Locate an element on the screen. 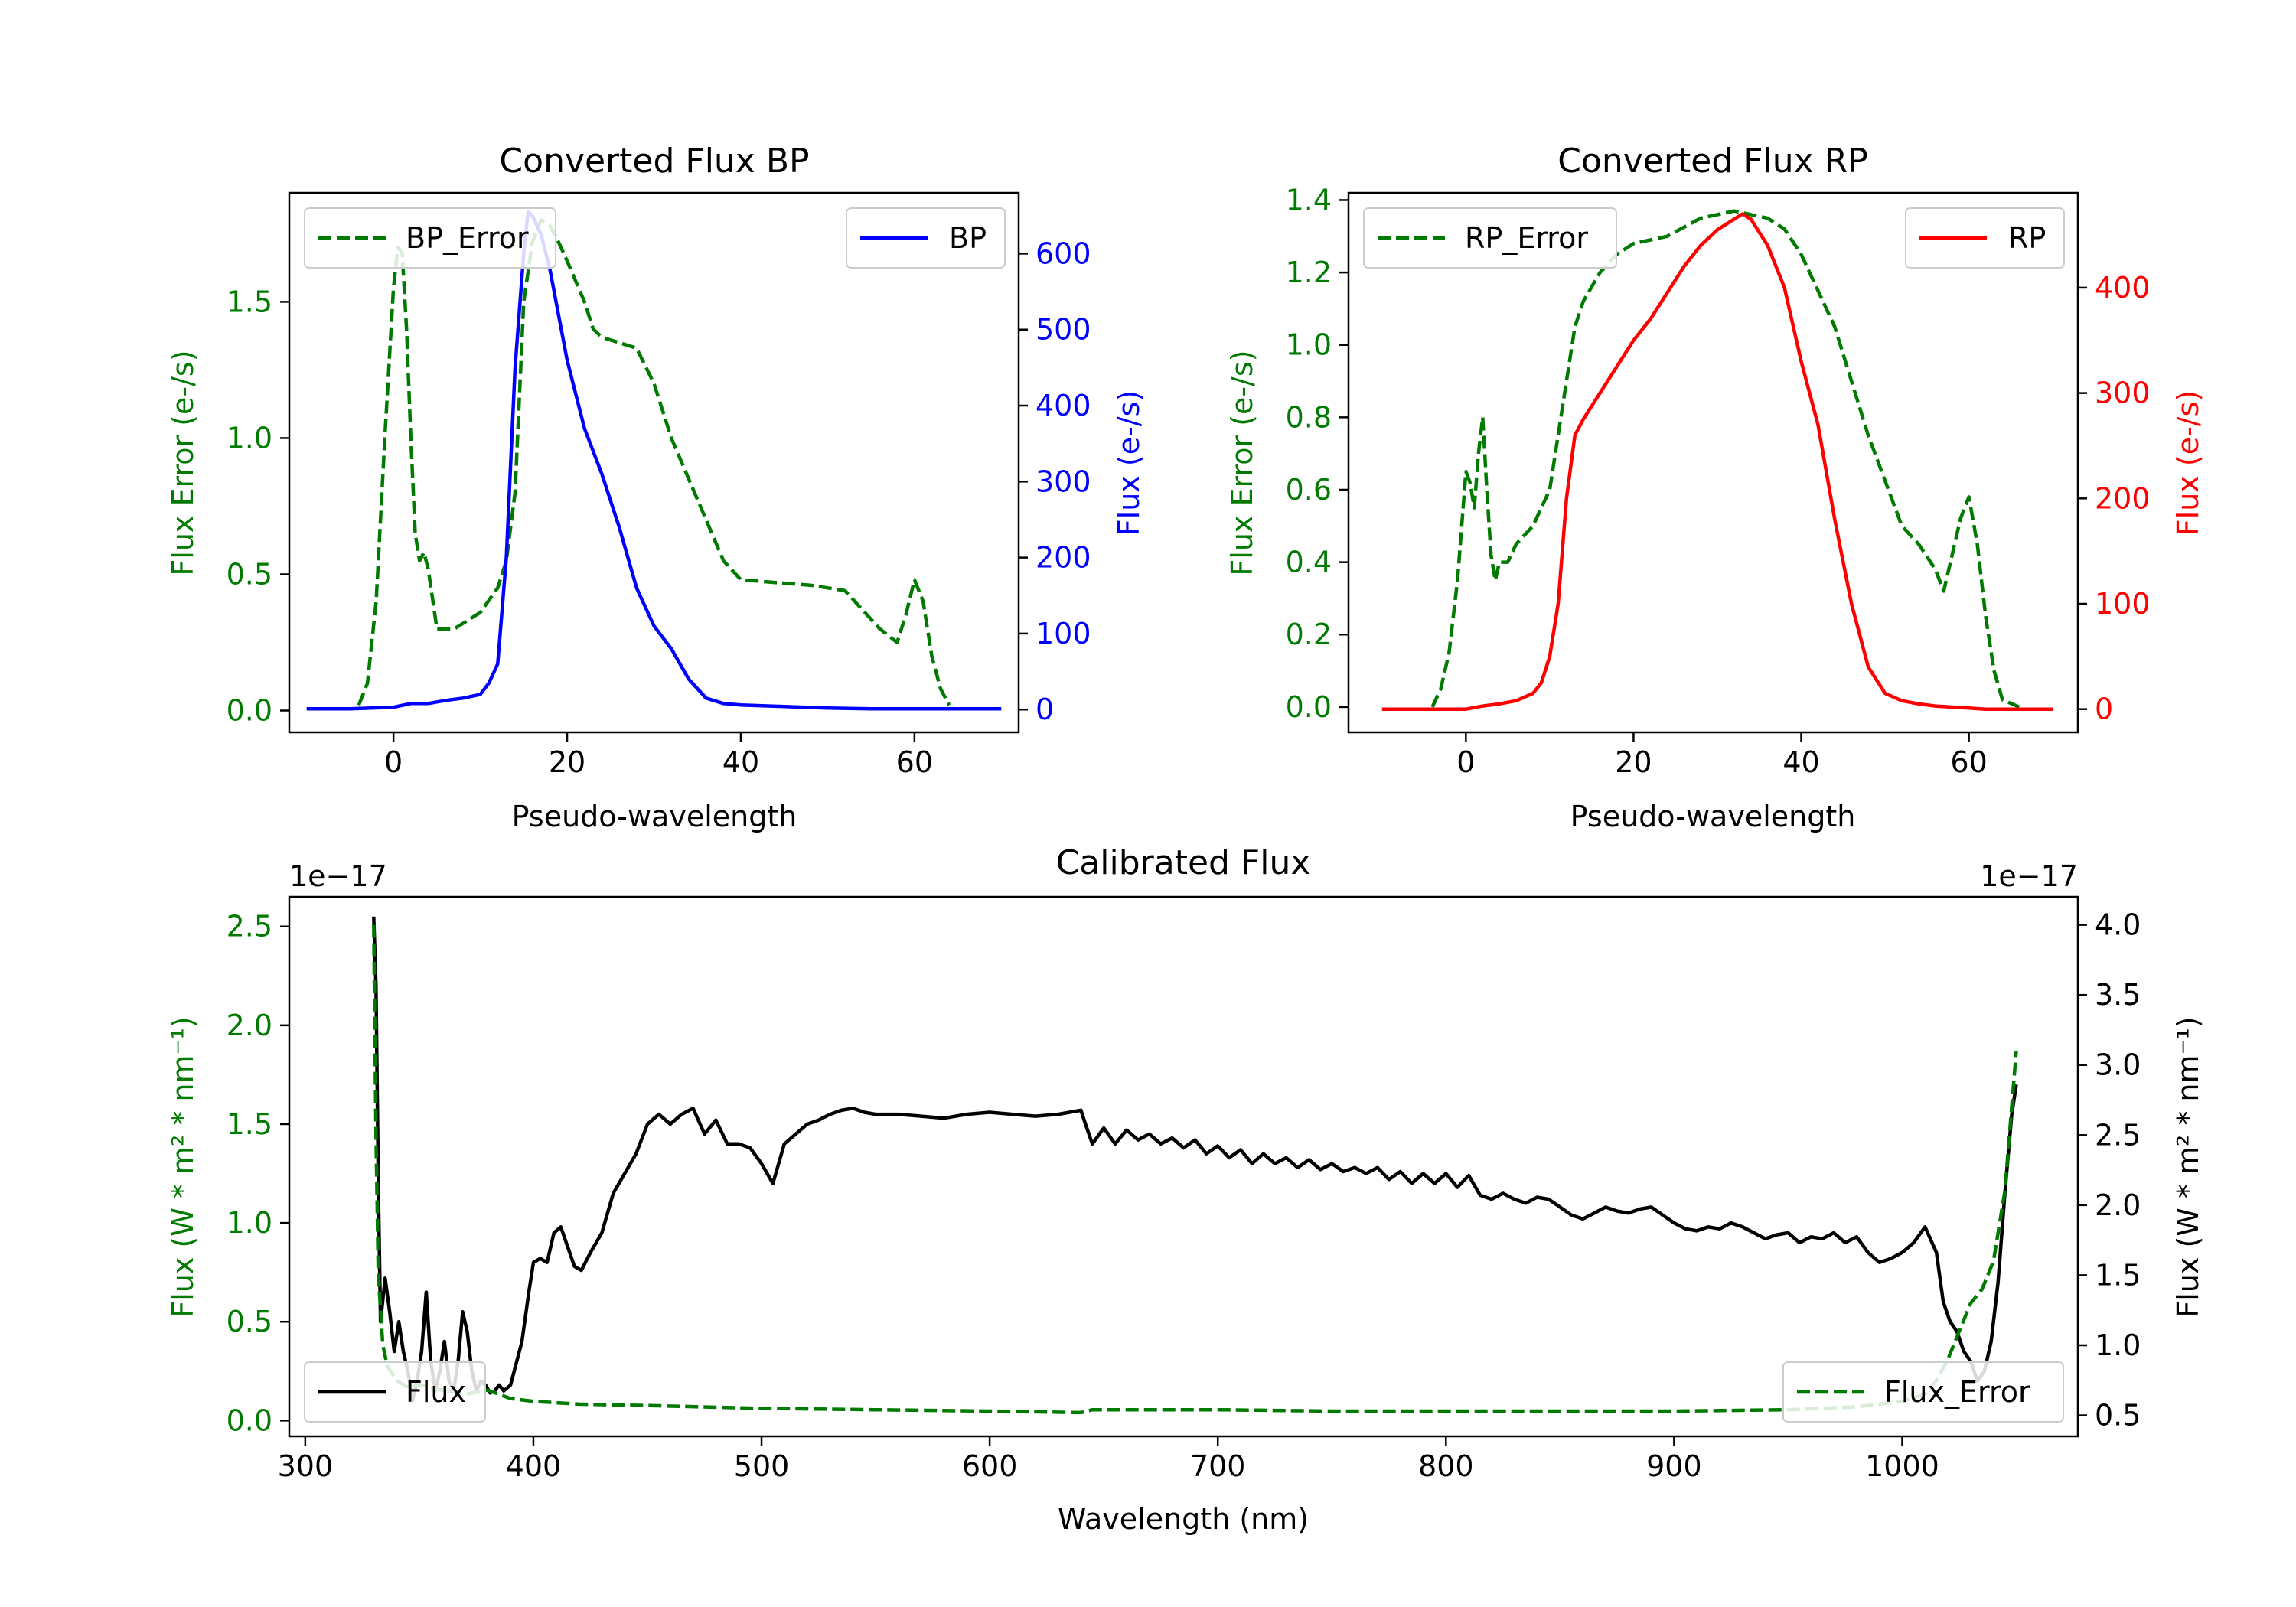 The height and width of the screenshot is (1607, 2296). y-tick-label-left: 2.0 is located at coordinates (249, 1025).